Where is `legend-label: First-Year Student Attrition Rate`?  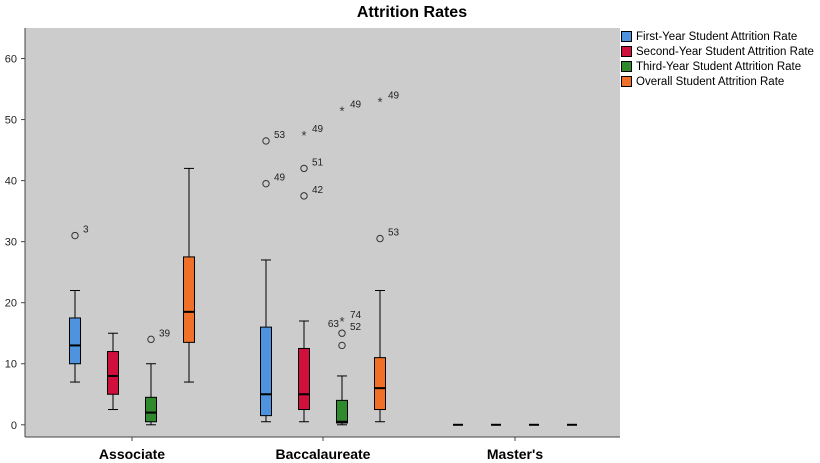
legend-label: First-Year Student Attrition Rate is located at coordinates (717, 37).